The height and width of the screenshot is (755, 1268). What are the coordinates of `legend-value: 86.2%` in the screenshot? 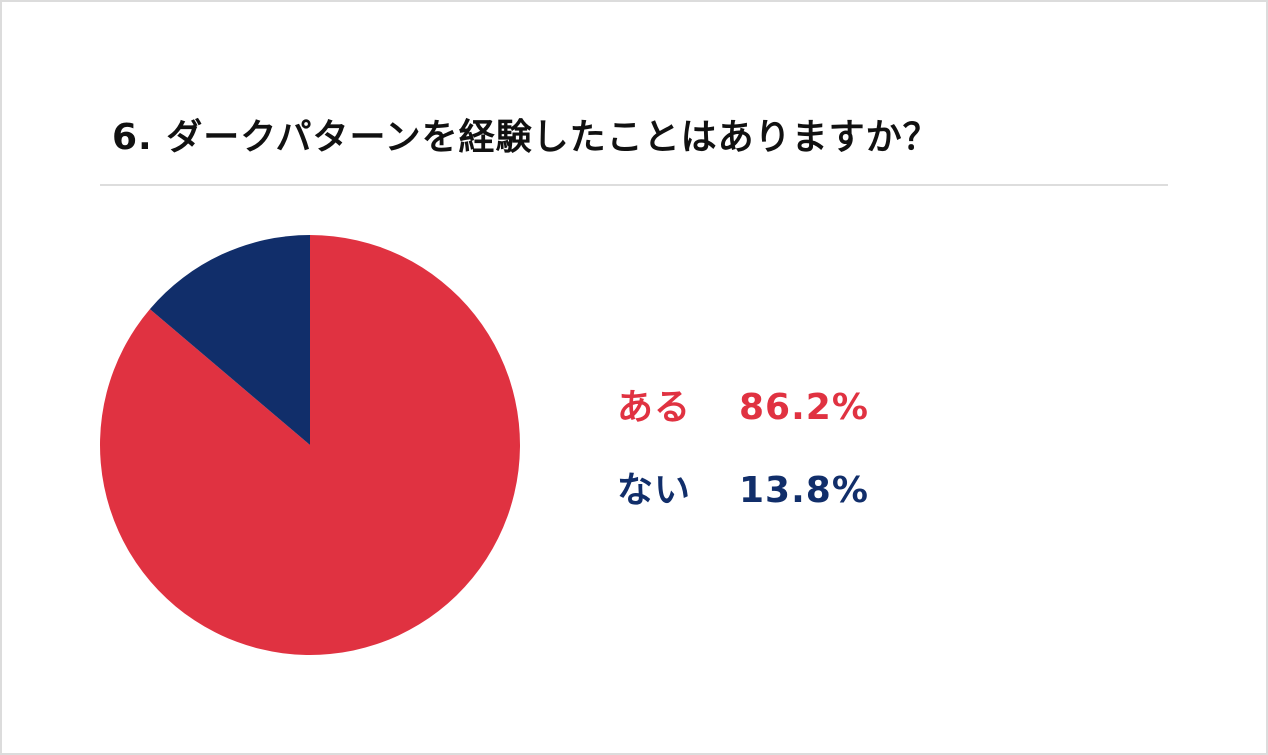 It's located at (804, 407).